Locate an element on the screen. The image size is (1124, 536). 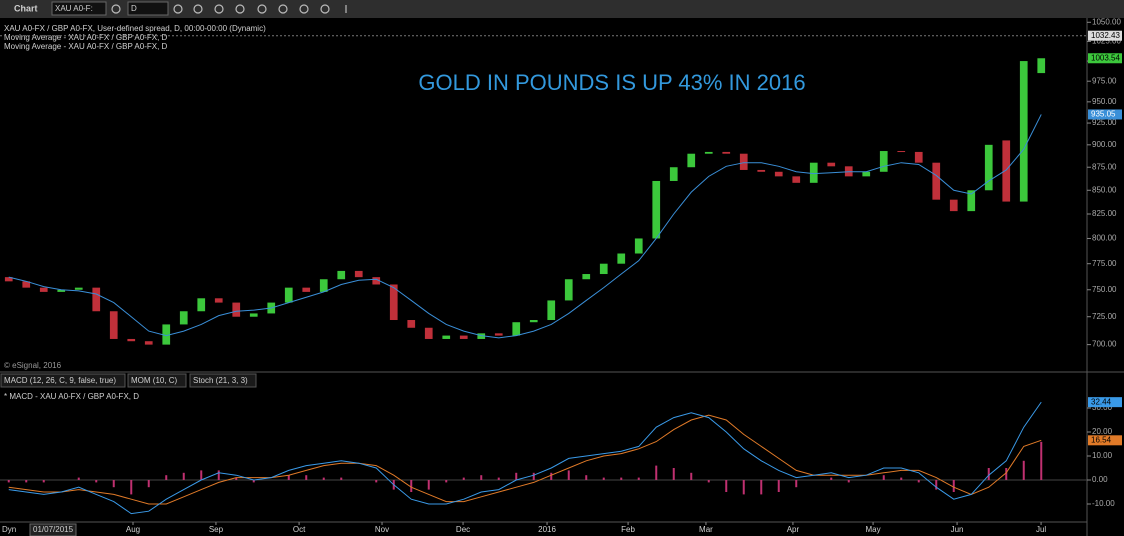
x-tick-label: May is located at coordinates (873, 529).